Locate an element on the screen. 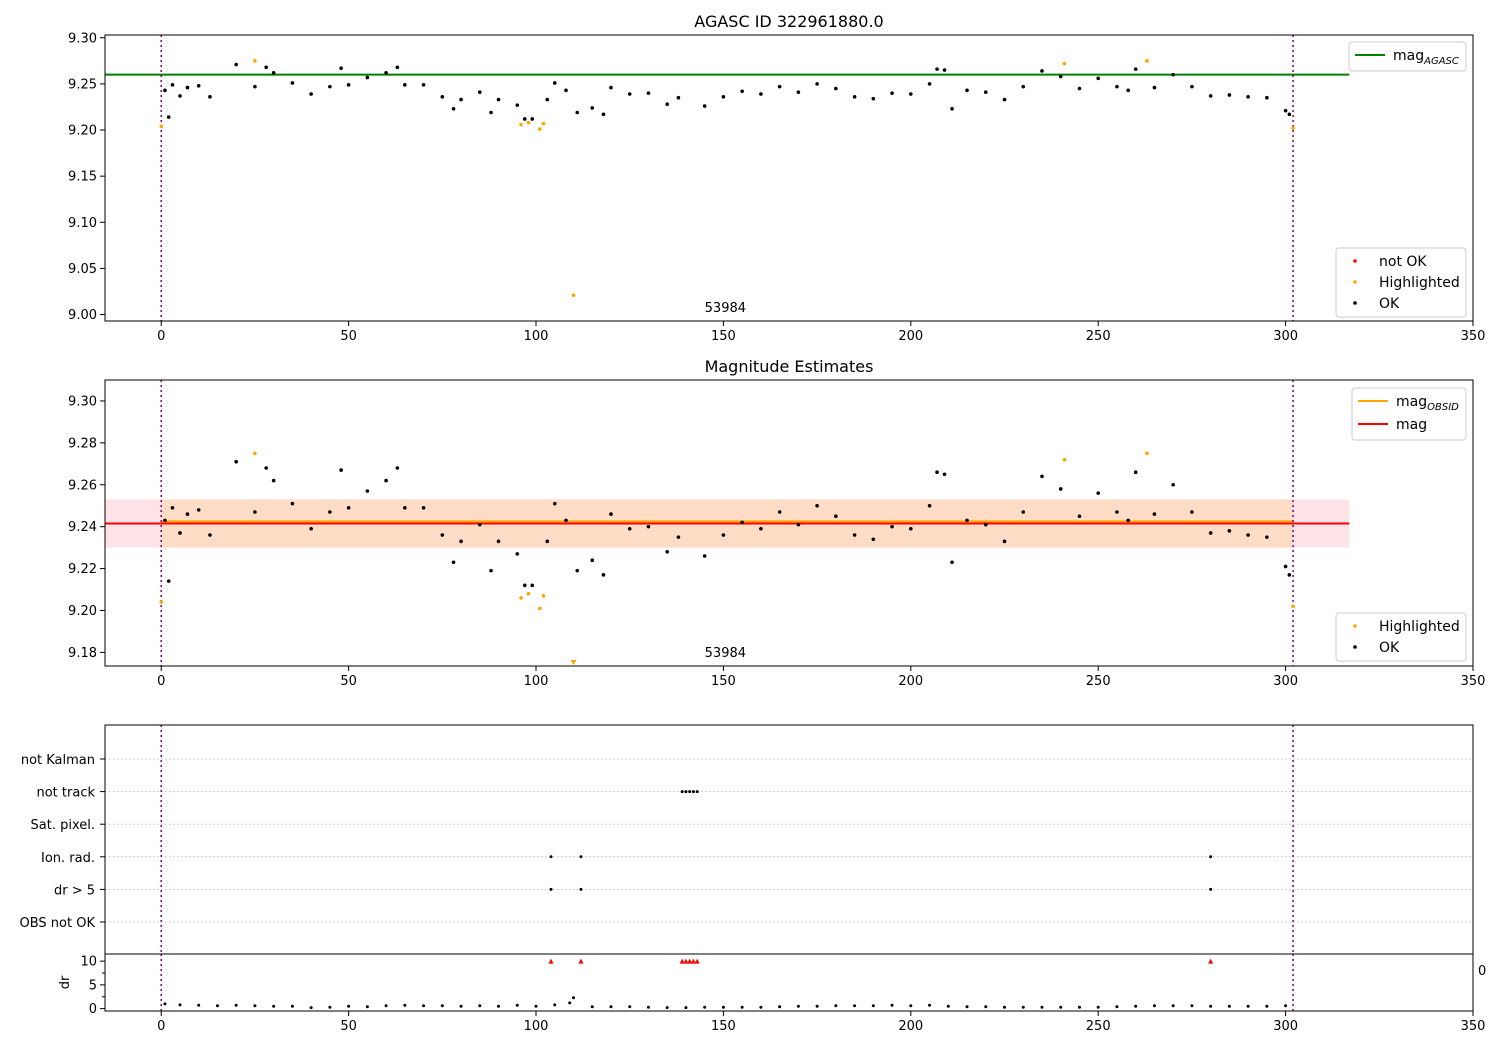 The height and width of the screenshot is (1050, 1500). y-tick-label: 10 is located at coordinates (88, 962).